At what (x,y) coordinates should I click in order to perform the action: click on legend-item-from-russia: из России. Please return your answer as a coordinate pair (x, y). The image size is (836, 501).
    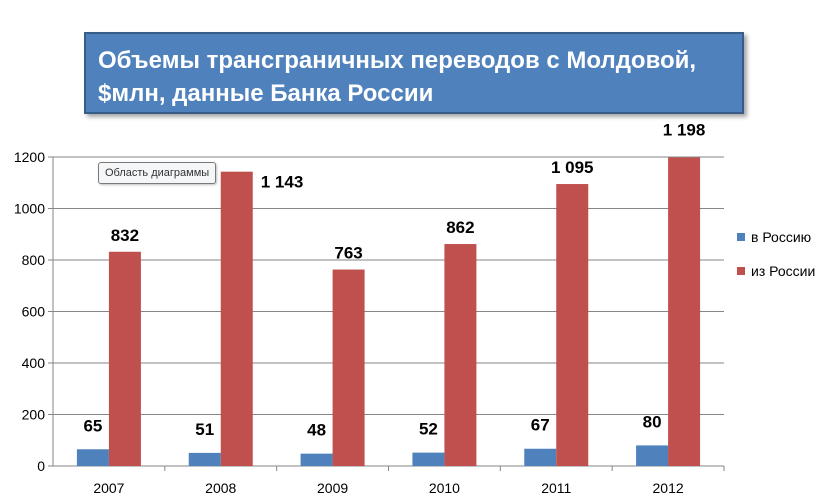
    Looking at the image, I should click on (776, 271).